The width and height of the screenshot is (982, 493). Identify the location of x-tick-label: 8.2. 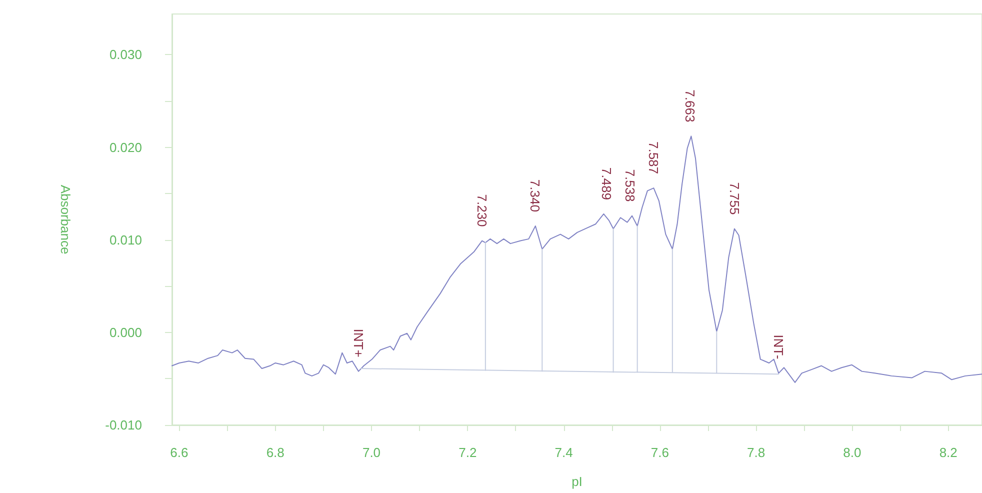
(948, 452).